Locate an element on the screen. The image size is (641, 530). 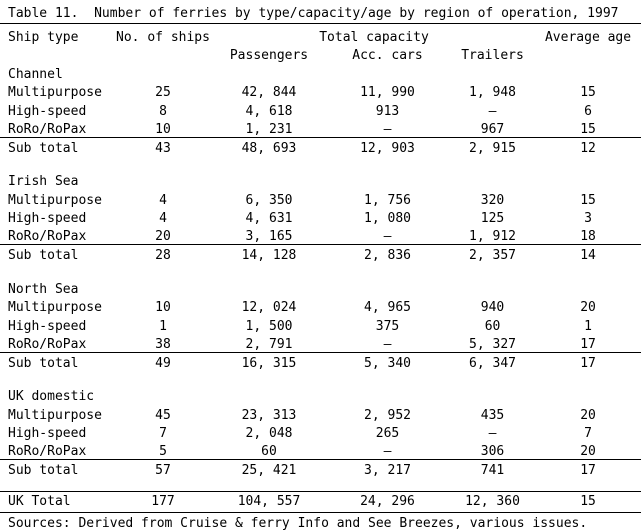
cell-ship-type: RoRo/RoPax is located at coordinates (56, 343).